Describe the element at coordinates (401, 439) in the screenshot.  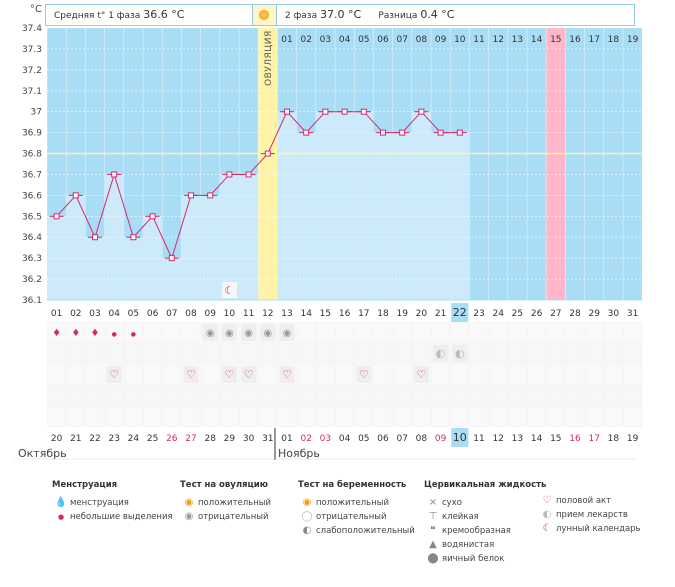
I see `calendar-date-label: 07` at that location.